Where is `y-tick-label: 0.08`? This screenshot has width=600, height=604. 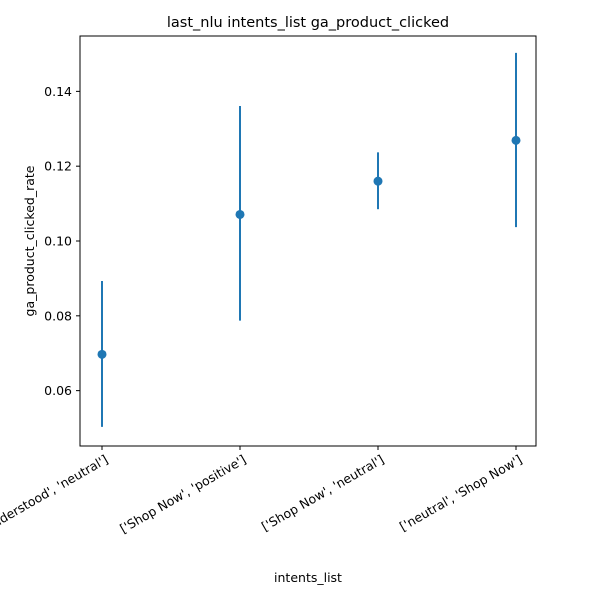
y-tick-label: 0.08 is located at coordinates (58, 315).